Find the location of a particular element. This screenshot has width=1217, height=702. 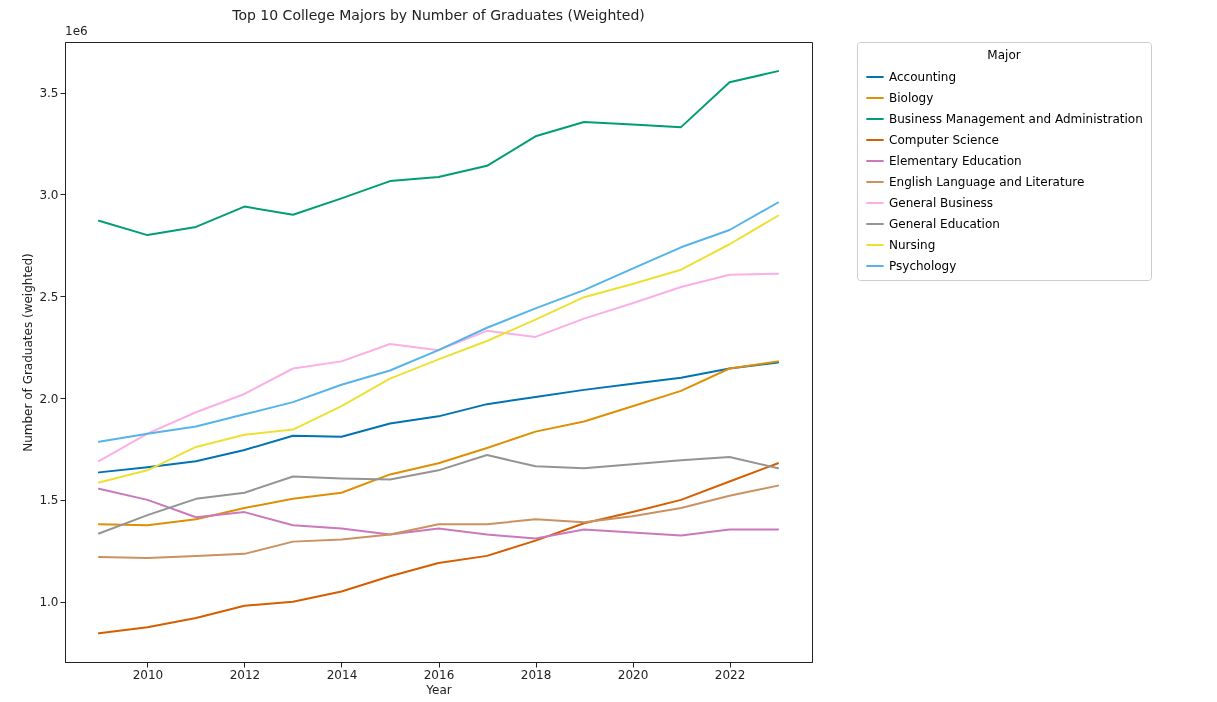

legend-label: Accounting is located at coordinates (923, 77).